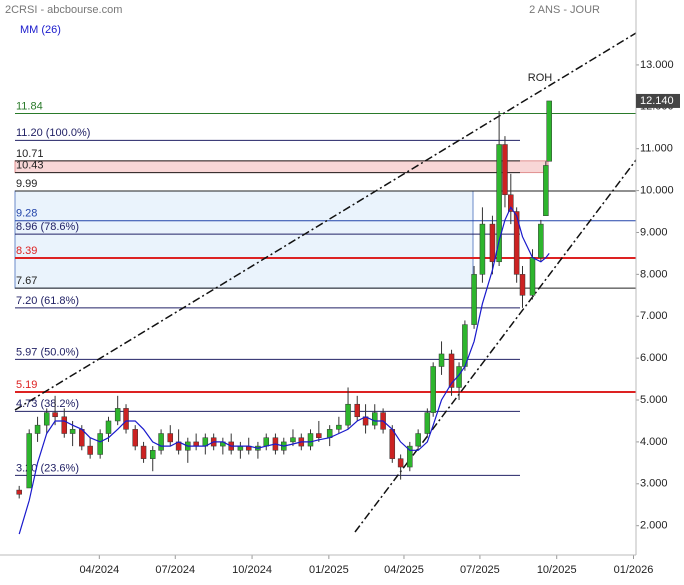  What do you see at coordinates (654, 232) in the screenshot?
I see `y-tick-label: 9.000` at bounding box center [654, 232].